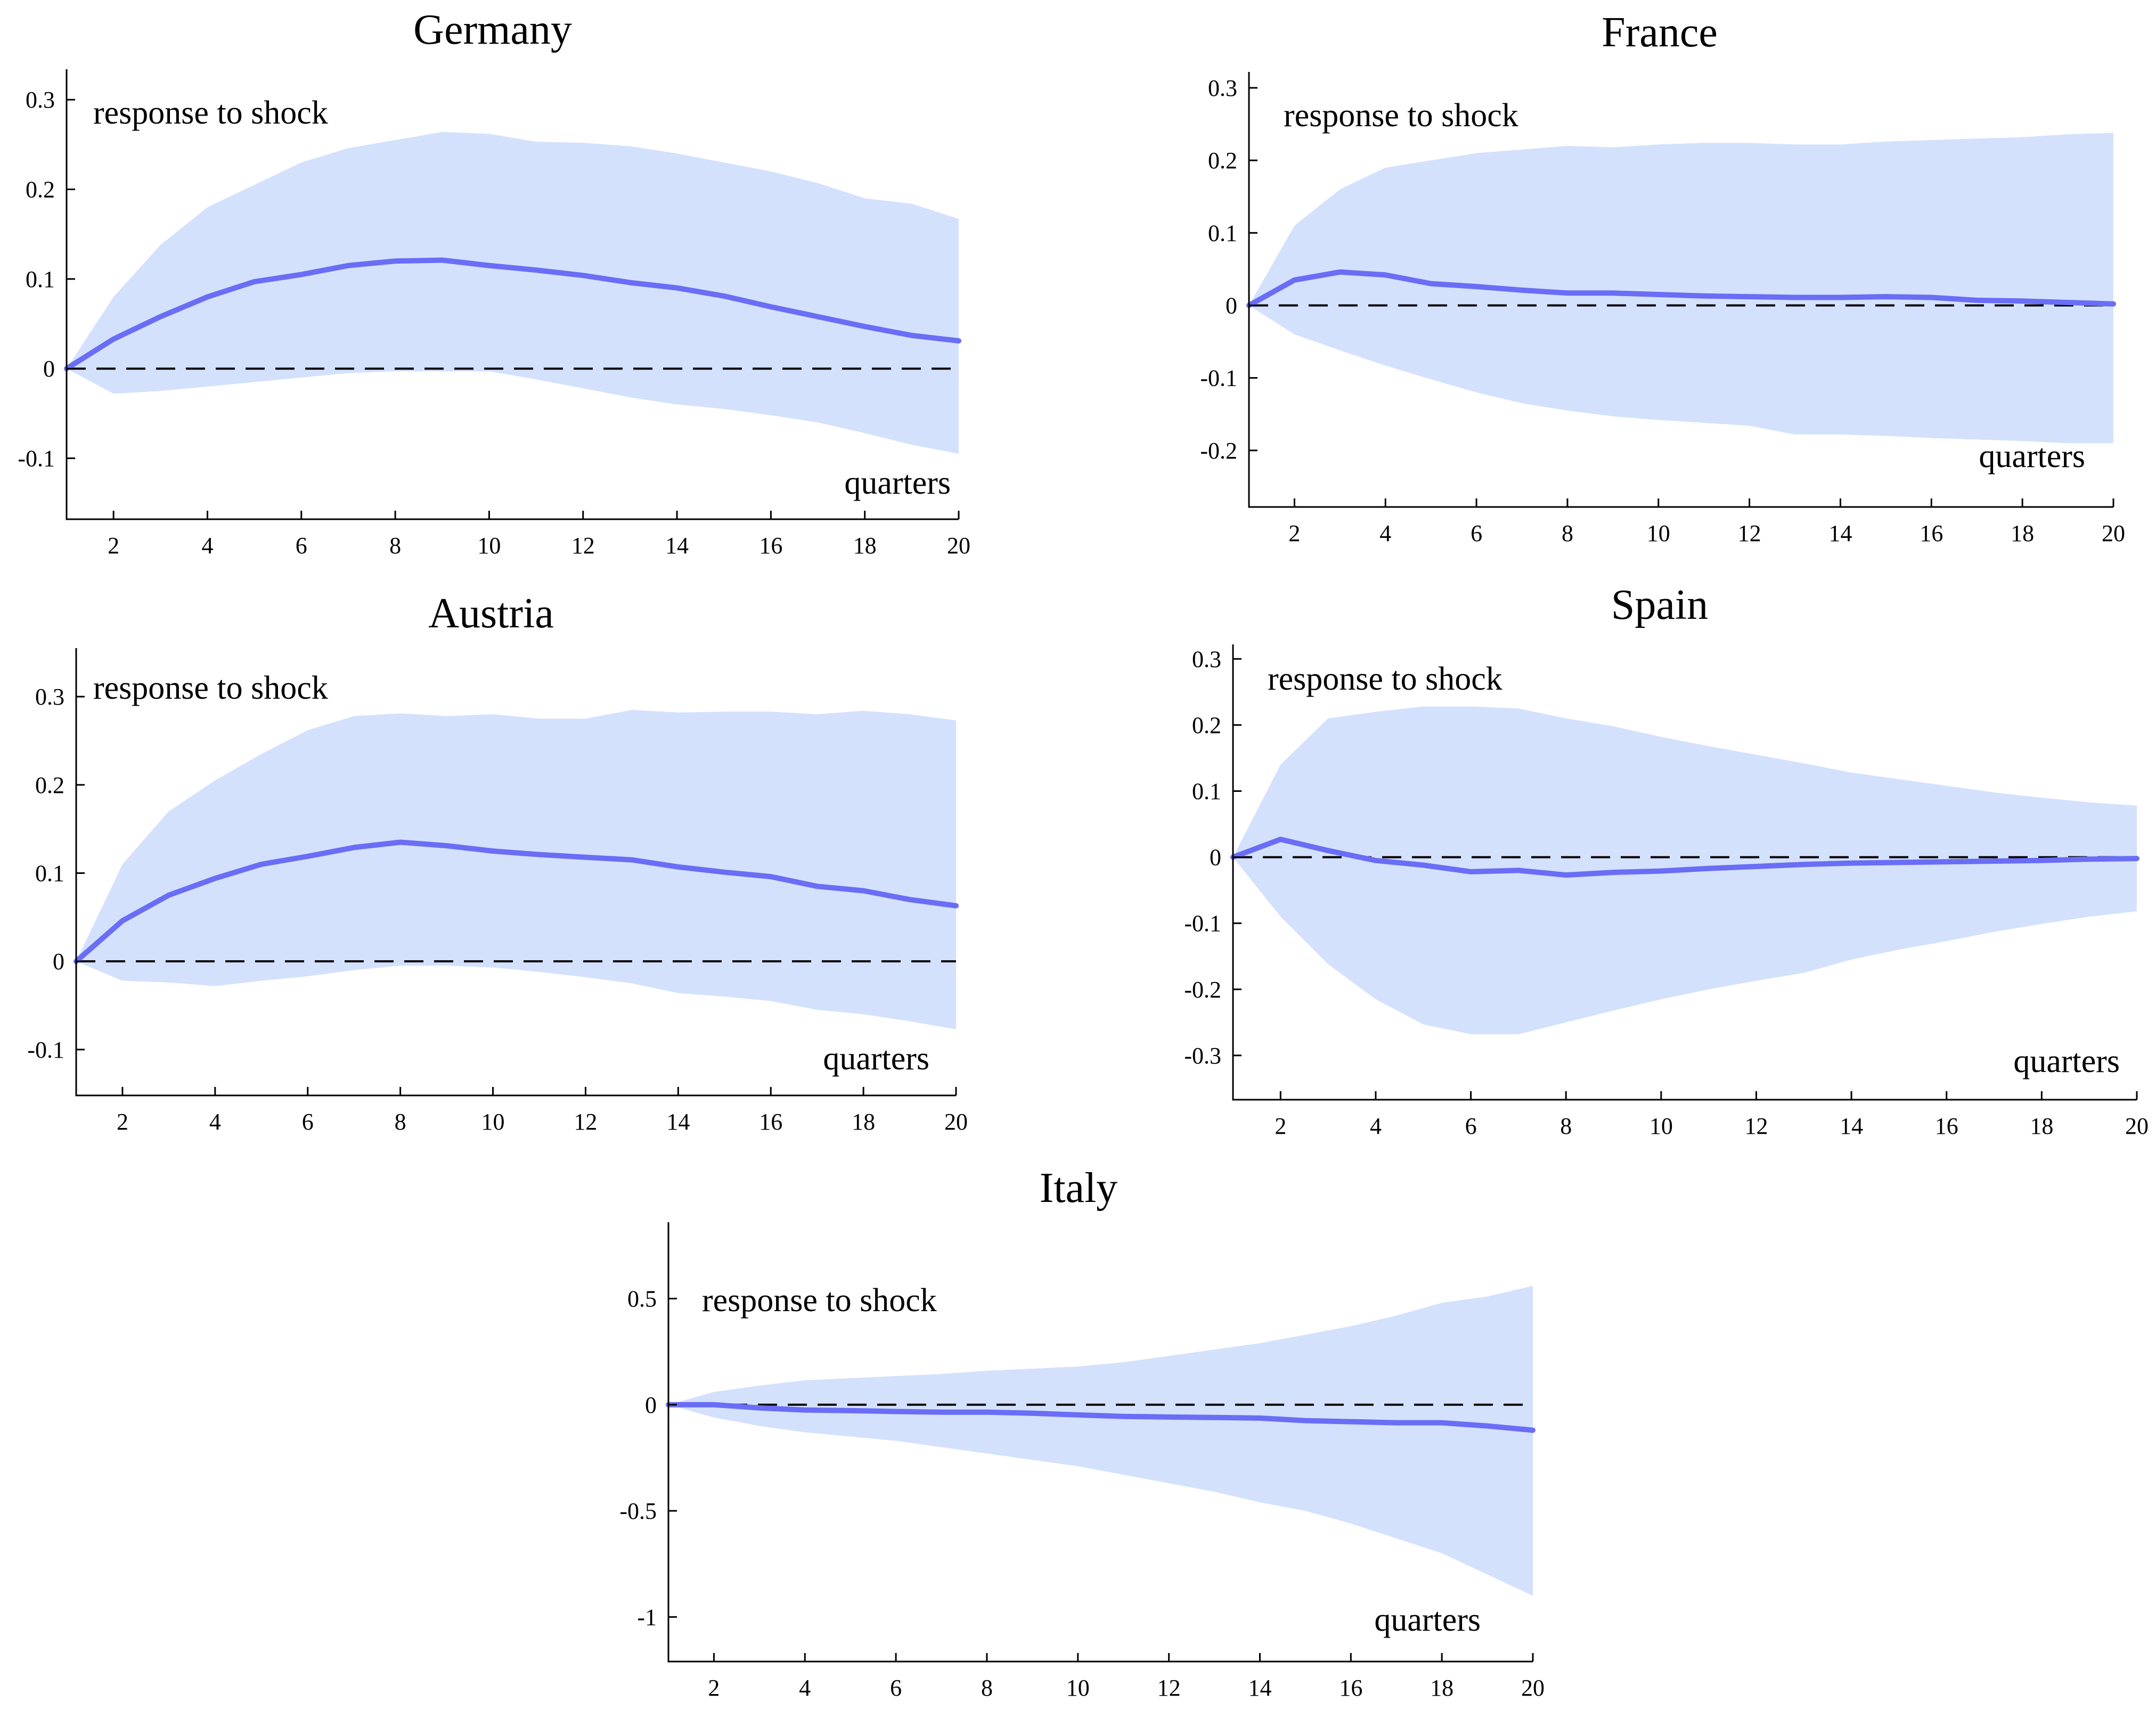 The height and width of the screenshot is (1710, 2156). What do you see at coordinates (1202, 1056) in the screenshot?
I see `y-tick-label: -0.3` at bounding box center [1202, 1056].